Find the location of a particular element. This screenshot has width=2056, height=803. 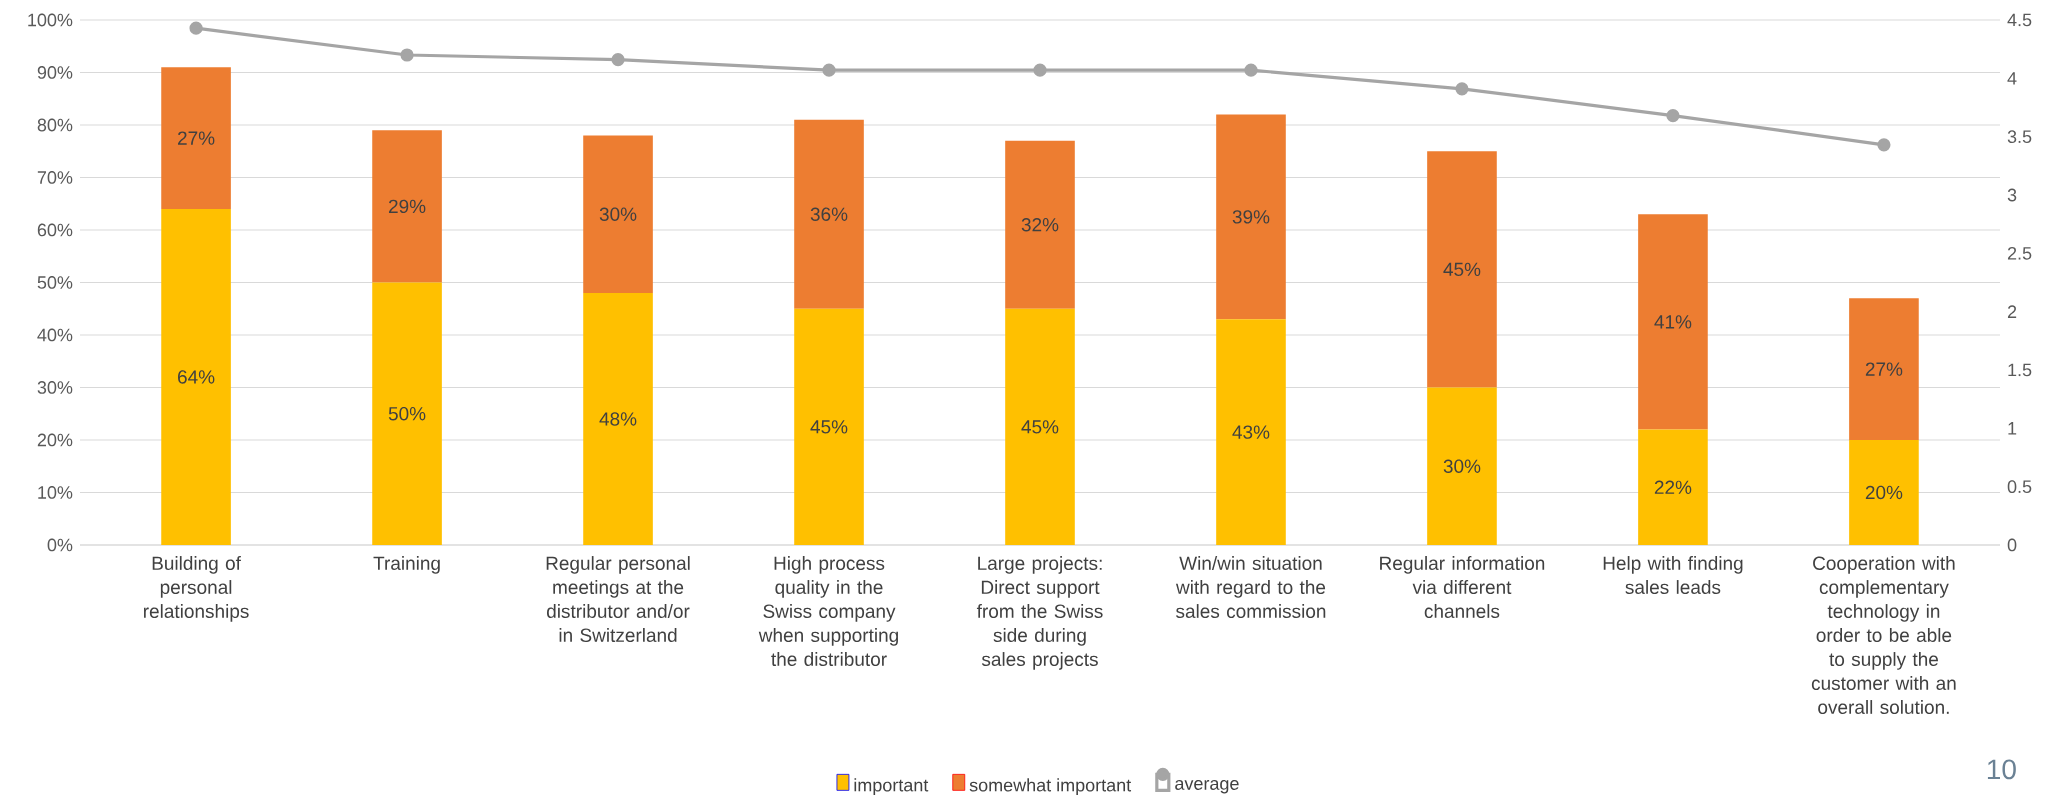

y2-tick-label: 0 is located at coordinates (2012, 545).